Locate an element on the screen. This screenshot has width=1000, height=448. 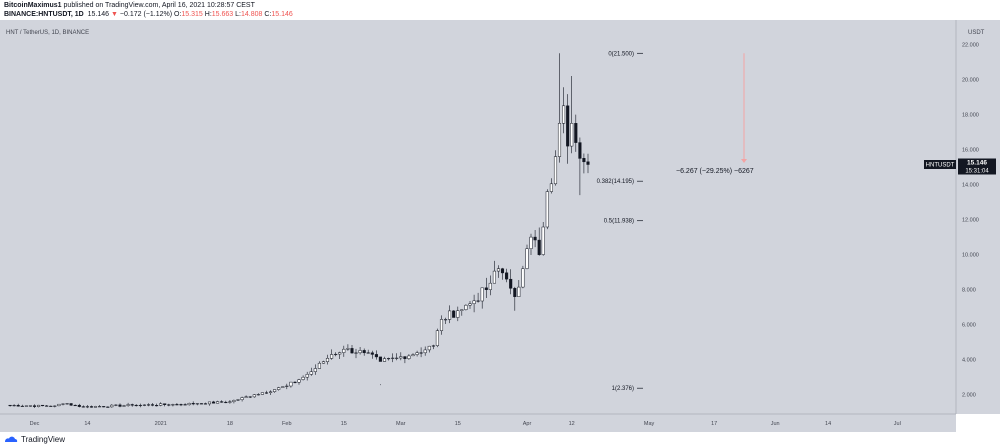
x-tick-5: 15 is located at coordinates (344, 424).